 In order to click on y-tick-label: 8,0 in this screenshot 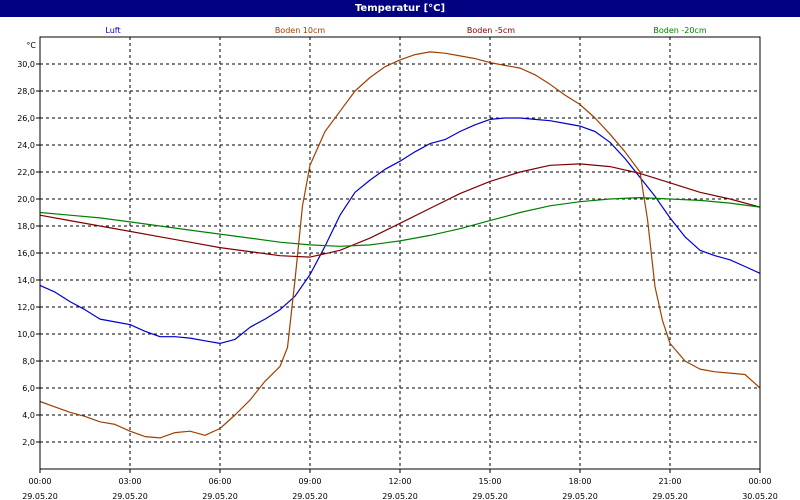, I will do `click(28, 361)`.